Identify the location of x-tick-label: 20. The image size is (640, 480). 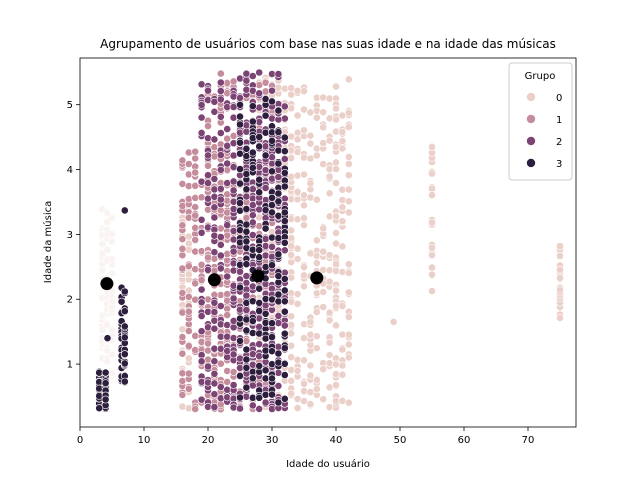
(208, 440).